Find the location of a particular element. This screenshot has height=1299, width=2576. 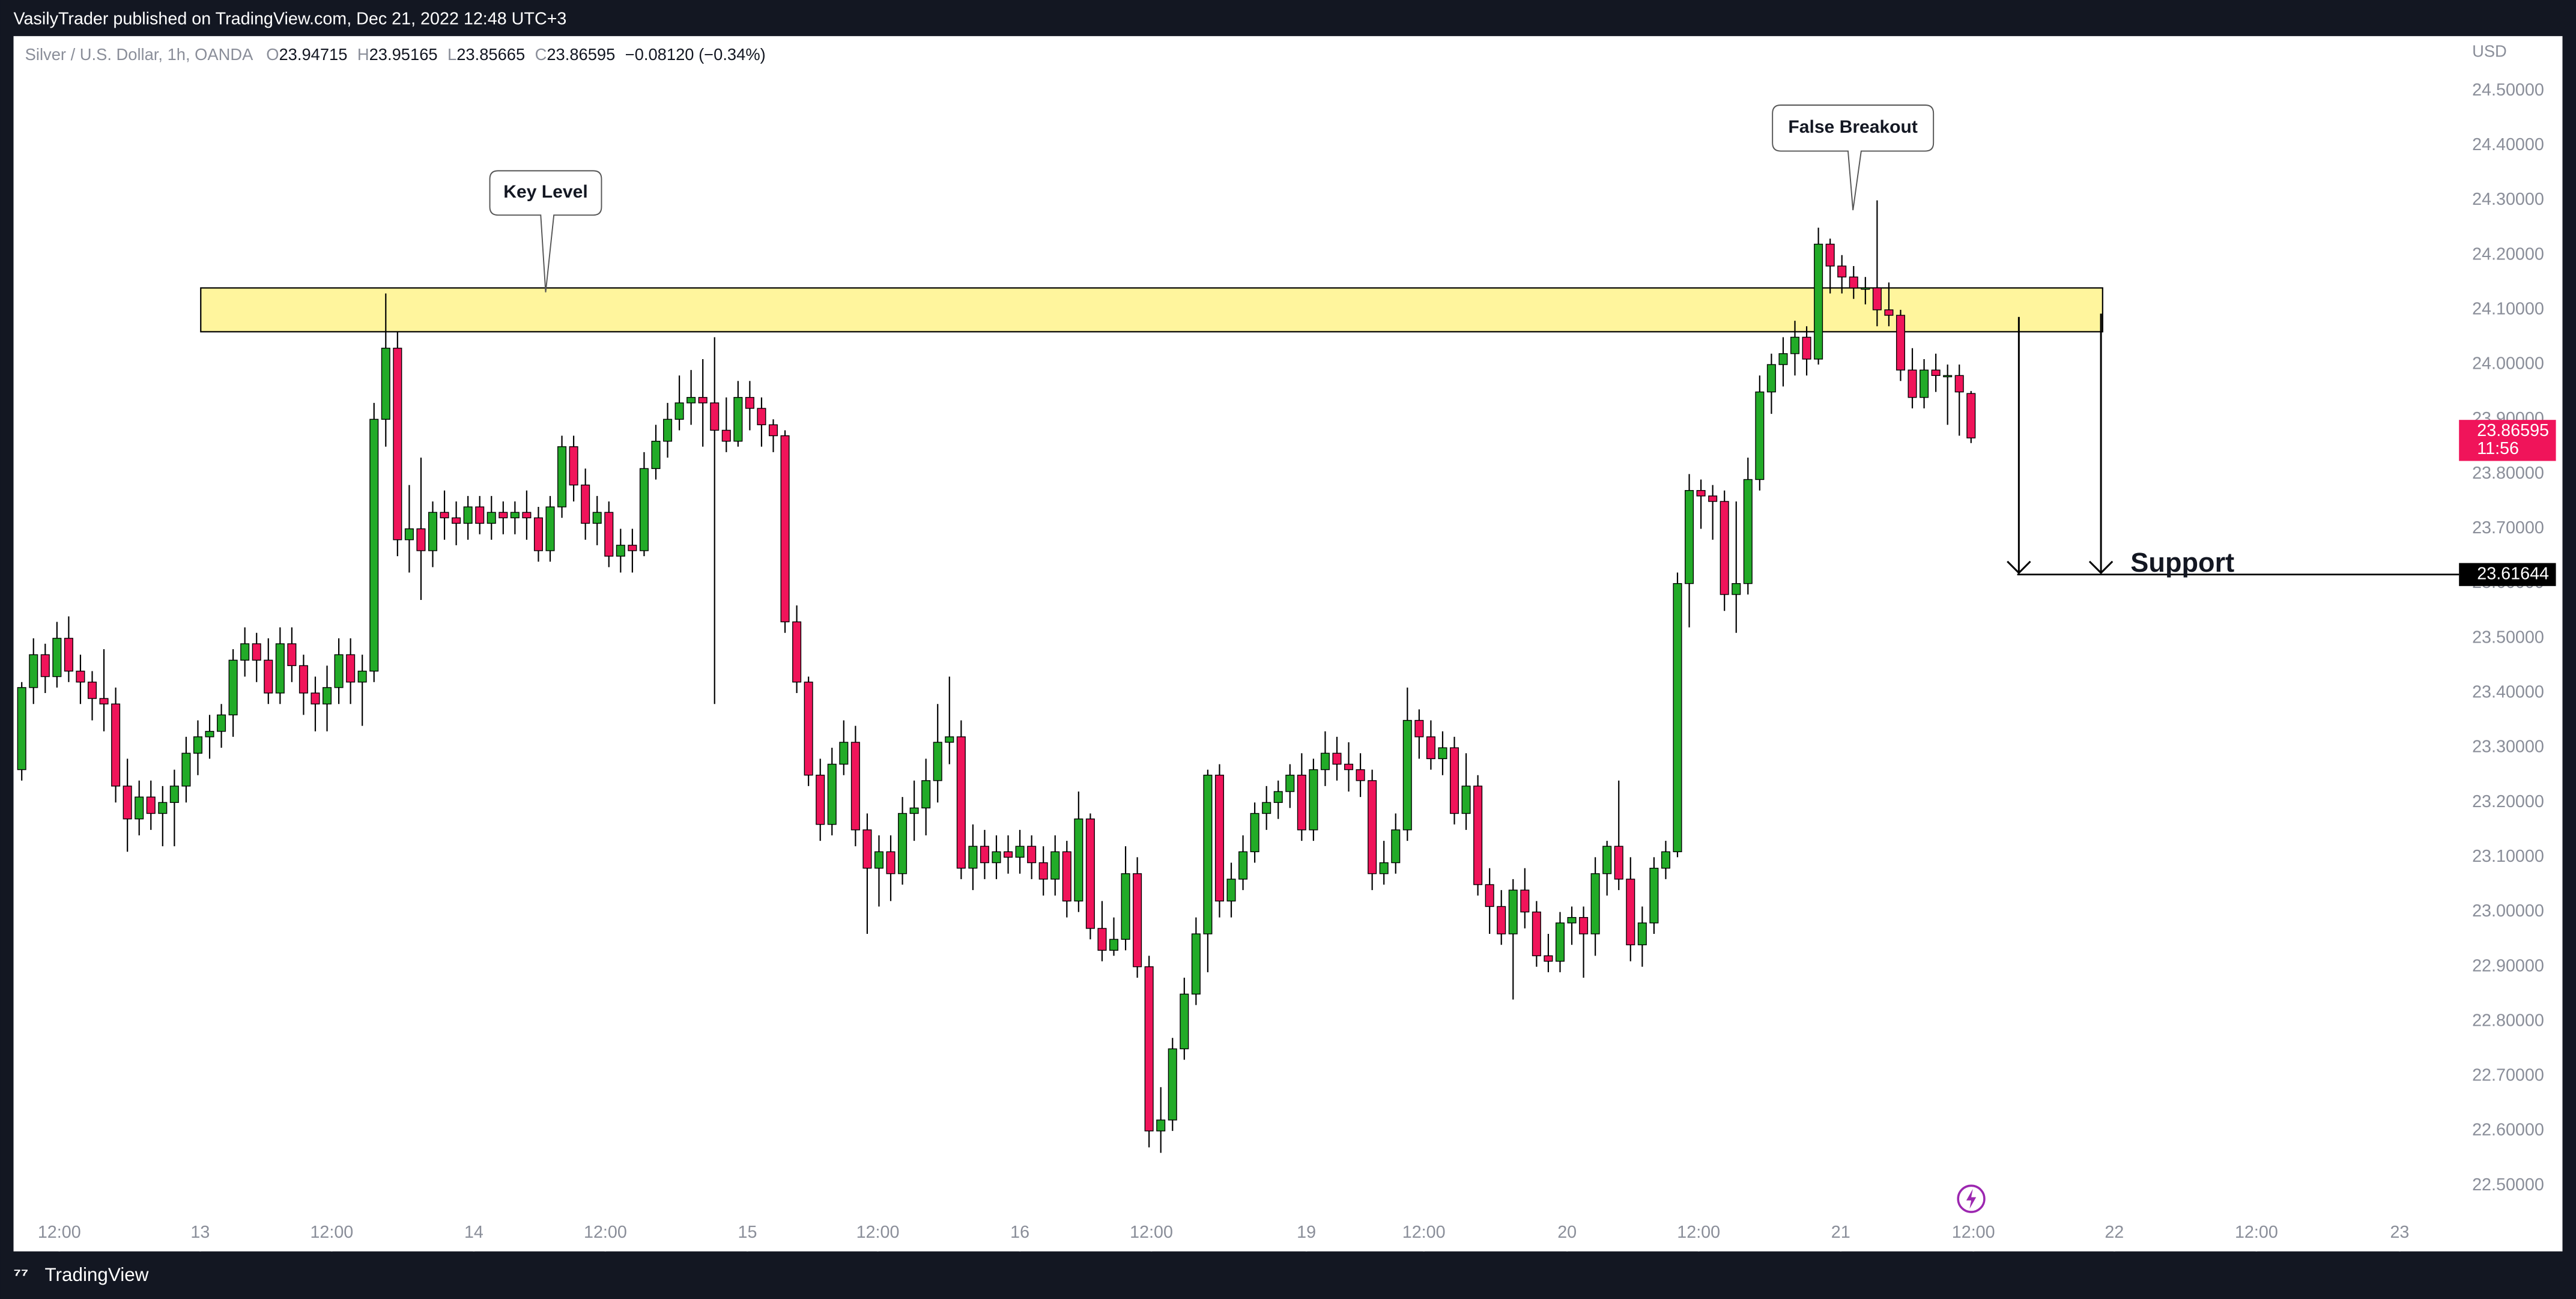

y-tick-label: 24.00000 is located at coordinates (2508, 364).